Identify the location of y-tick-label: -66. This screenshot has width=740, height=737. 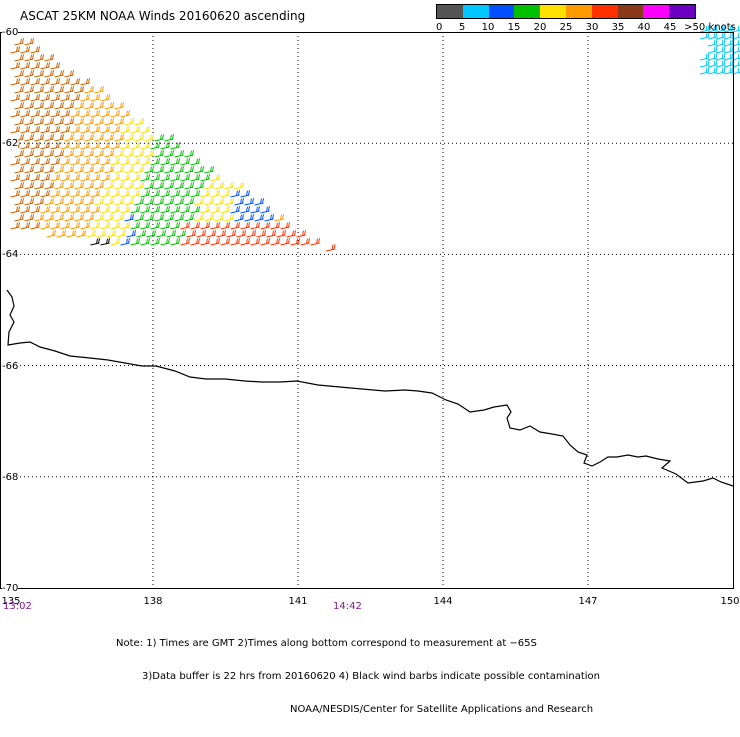
(10, 366).